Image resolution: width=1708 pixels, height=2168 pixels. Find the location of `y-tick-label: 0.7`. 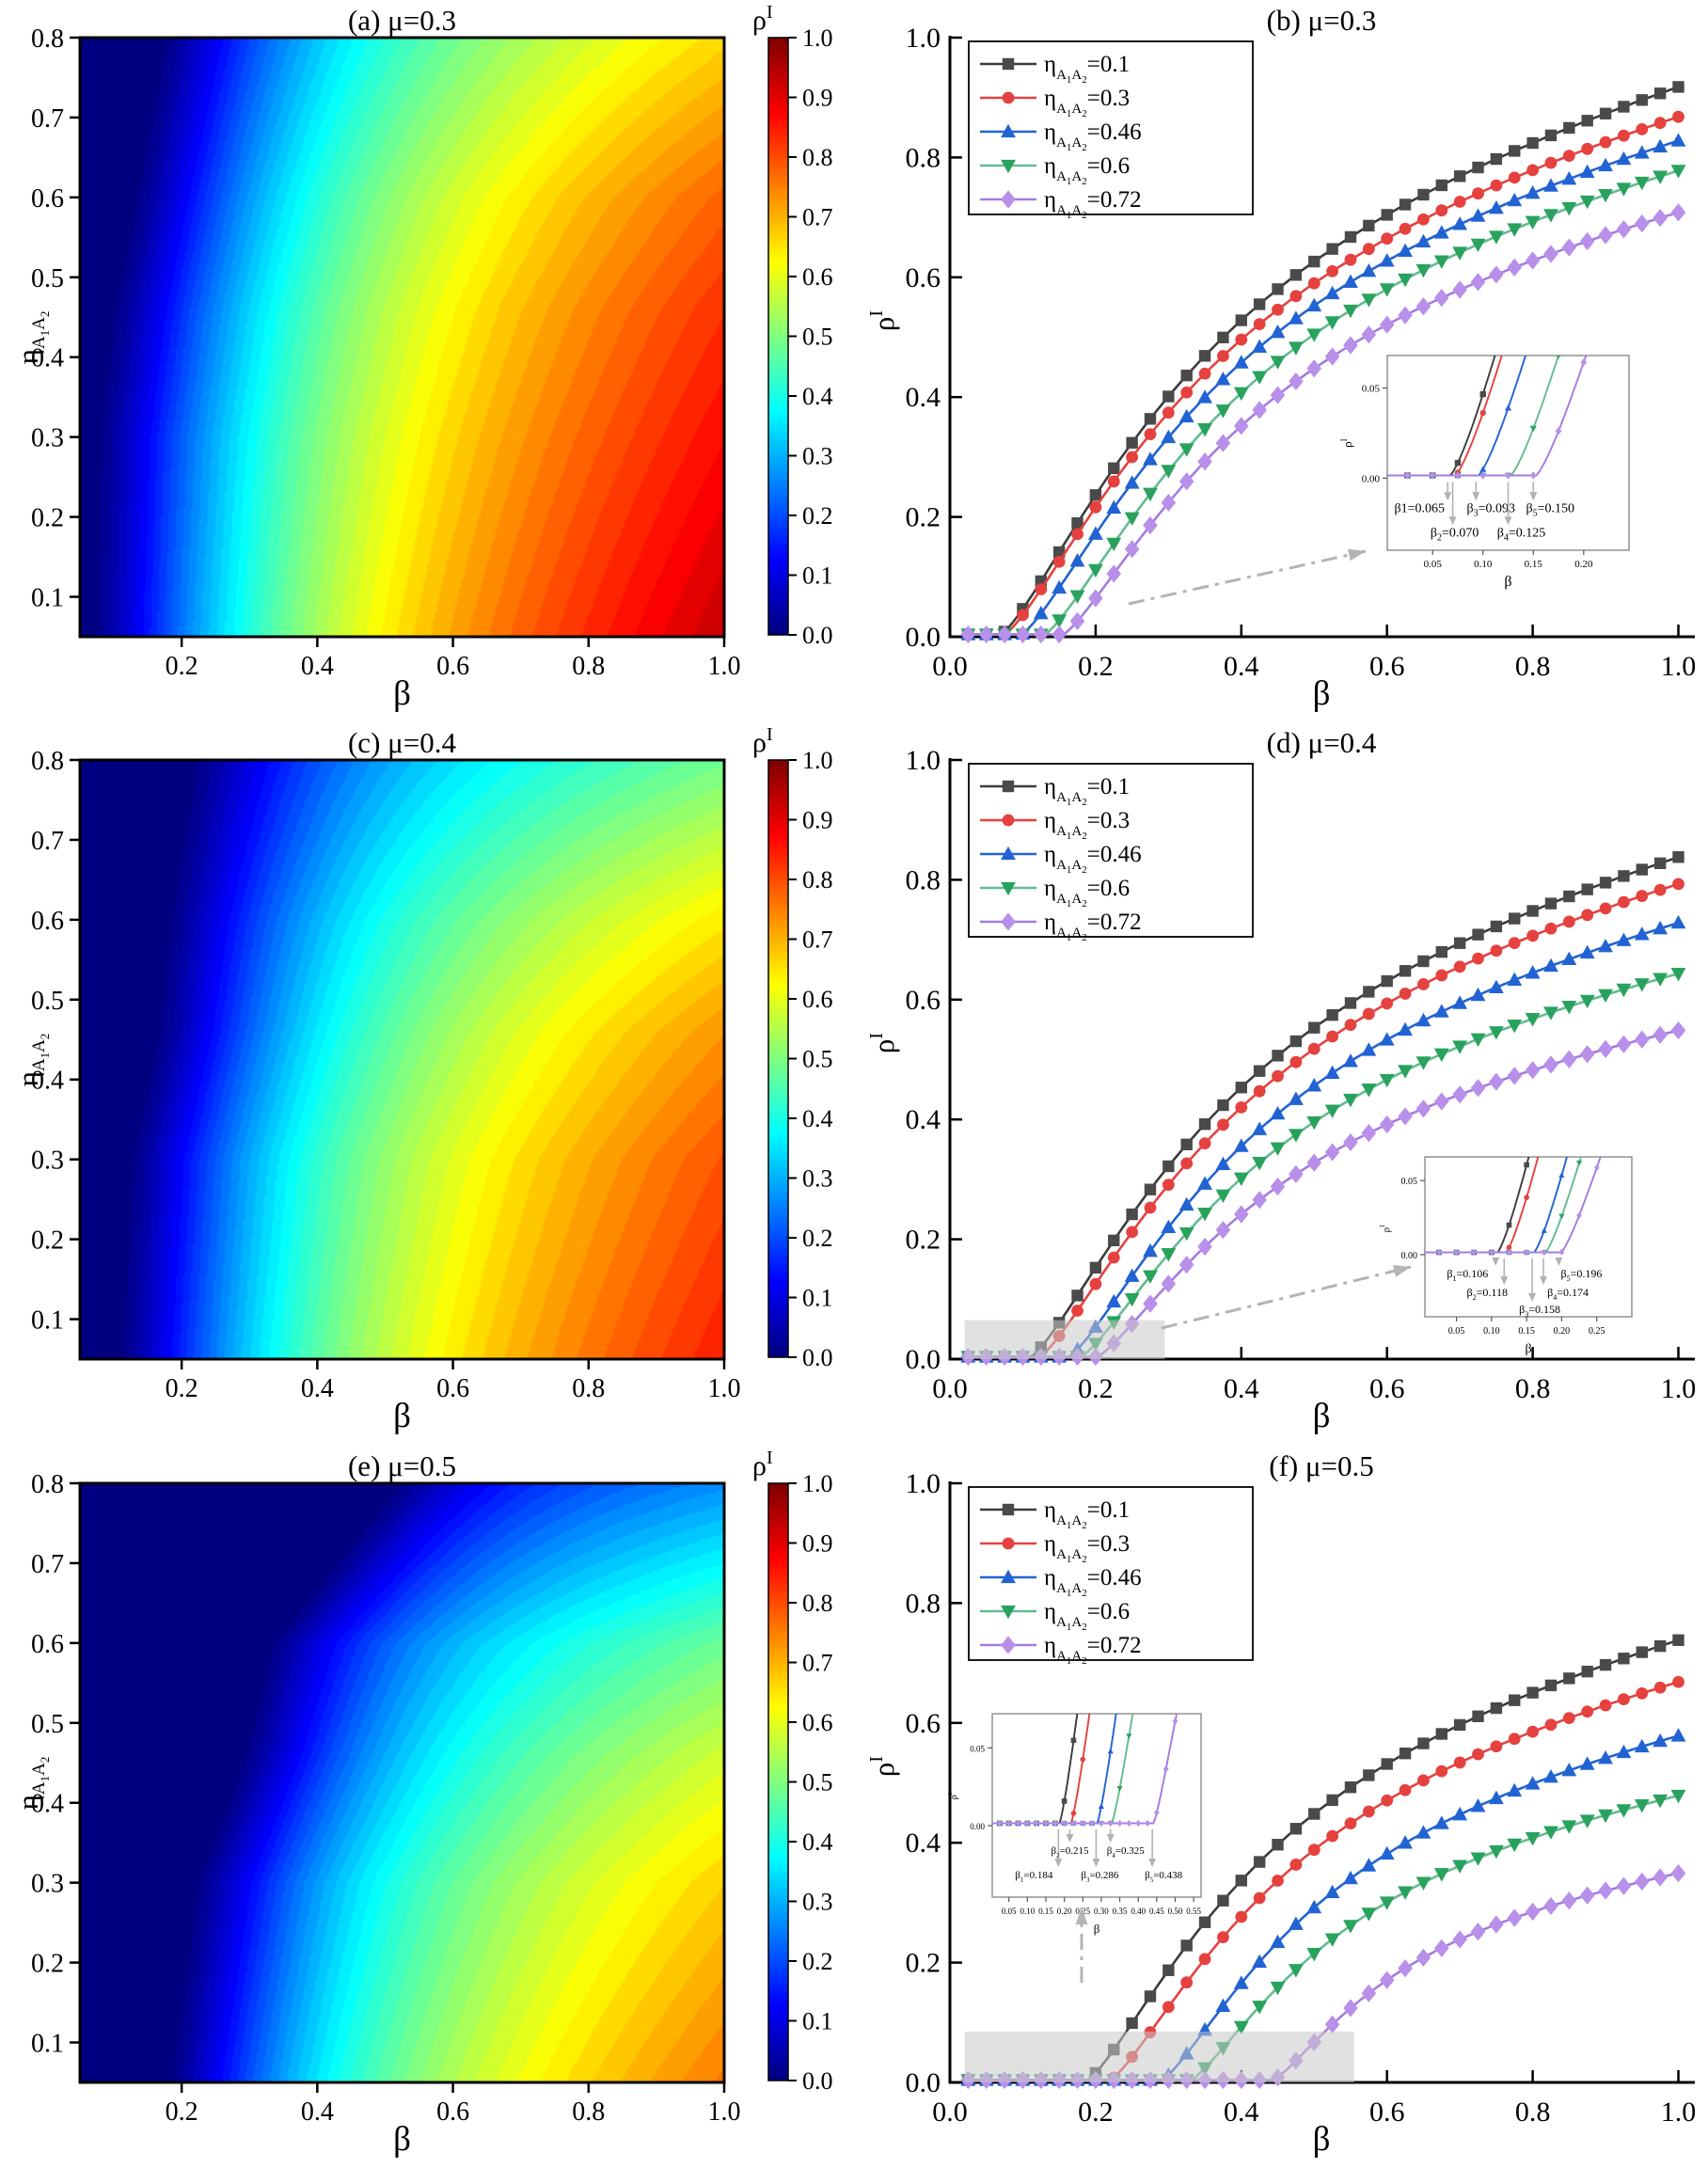

y-tick-label: 0.7 is located at coordinates (47, 1564).